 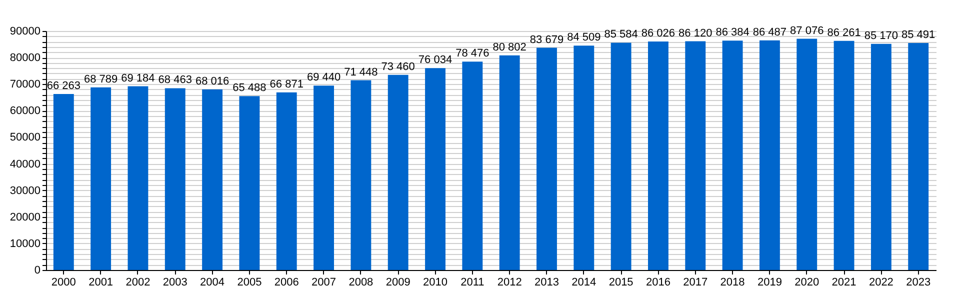 I want to click on y-tick-label: 40000, so click(x=25, y=164).